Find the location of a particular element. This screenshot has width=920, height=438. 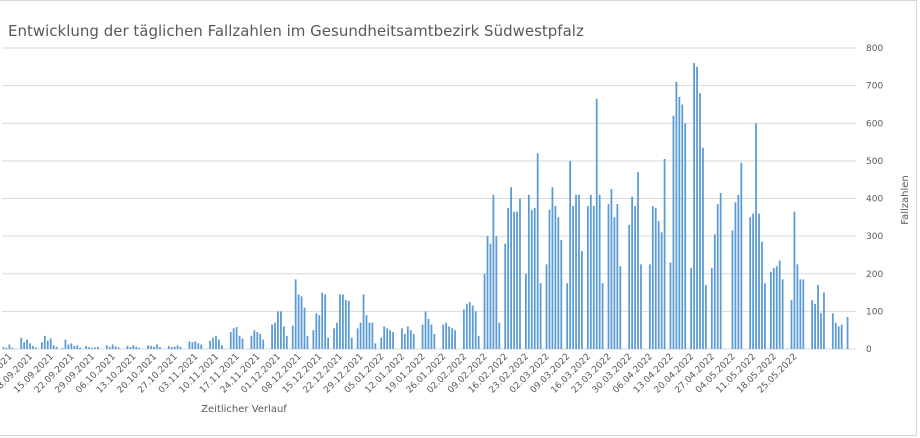

y-tick-label: 700 is located at coordinates (874, 87).